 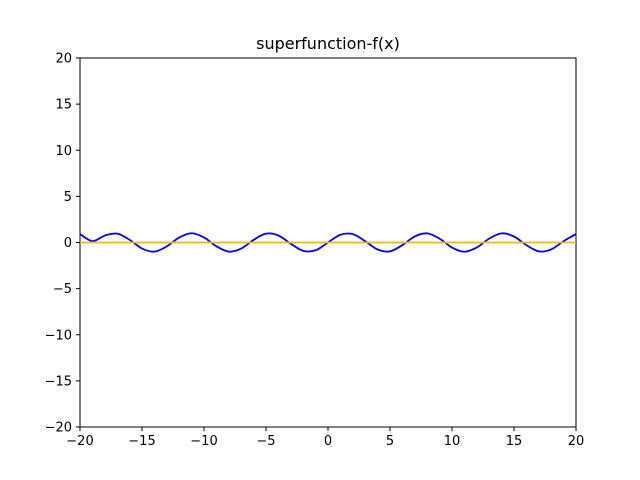 I want to click on x-axis: −20 −15 −10 −5 0 5 10 15 20, so click(x=325, y=438).